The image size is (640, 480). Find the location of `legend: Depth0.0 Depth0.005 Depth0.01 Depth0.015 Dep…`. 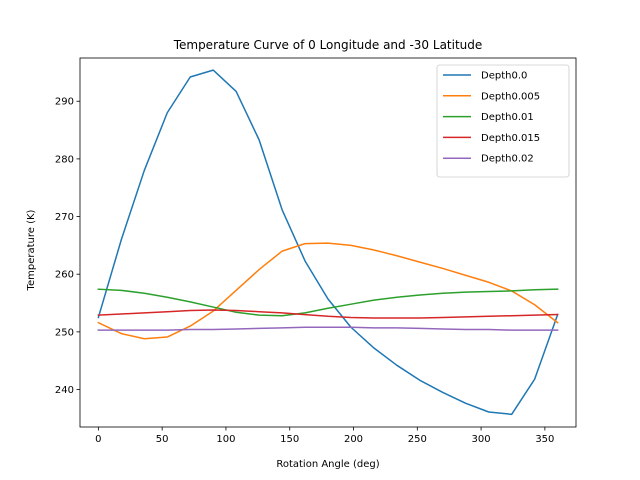

legend: Depth0.0 Depth0.005 Depth0.01 Depth0.015 Dep… is located at coordinates (503, 121).